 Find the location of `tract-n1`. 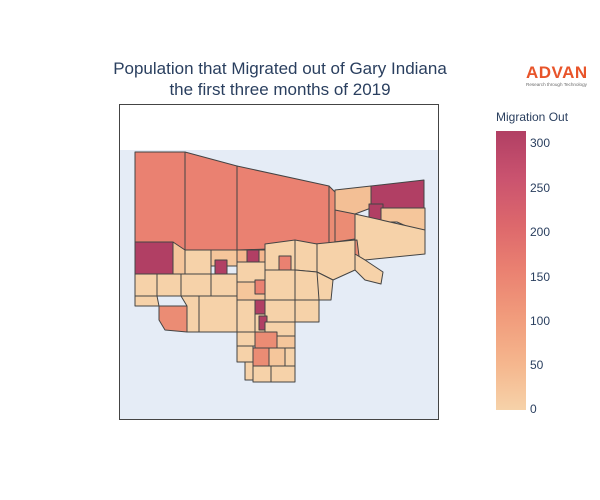

tract-n1 is located at coordinates (211, 201).